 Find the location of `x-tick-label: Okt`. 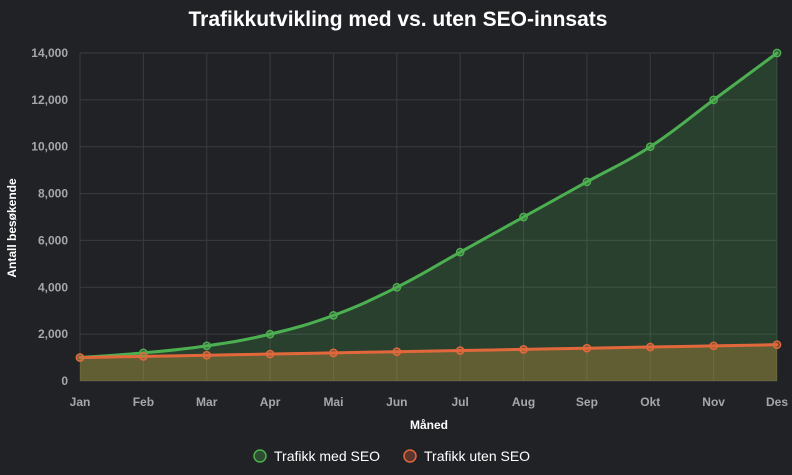

x-tick-label: Okt is located at coordinates (650, 402).